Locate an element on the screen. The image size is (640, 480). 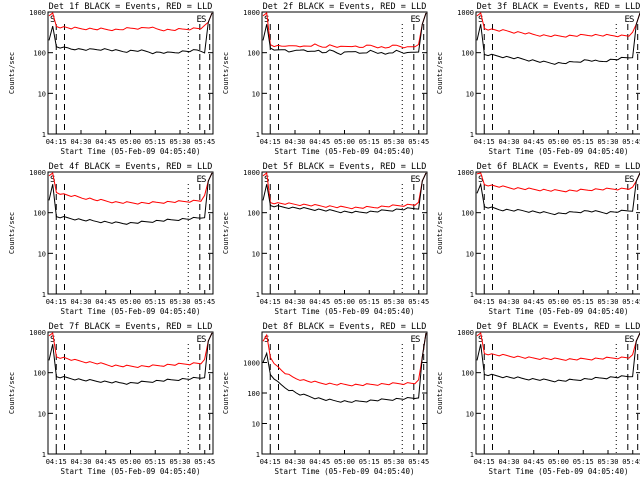
chart-title: Det 6f BLACK = Events, RED = LLD is located at coordinates (558, 167).